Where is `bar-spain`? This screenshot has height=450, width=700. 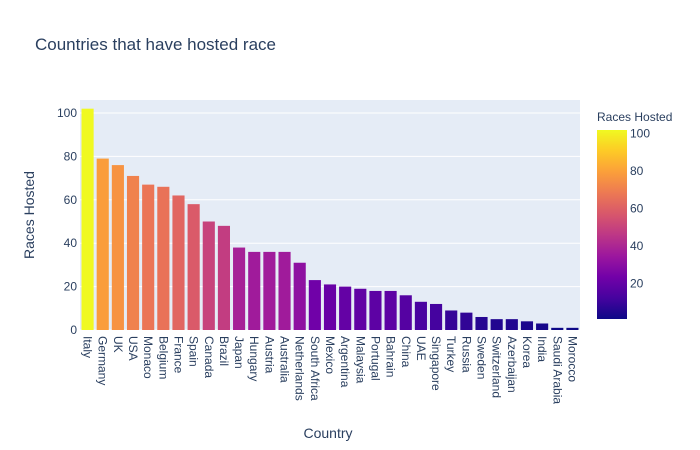
bar-spain is located at coordinates (193, 267).